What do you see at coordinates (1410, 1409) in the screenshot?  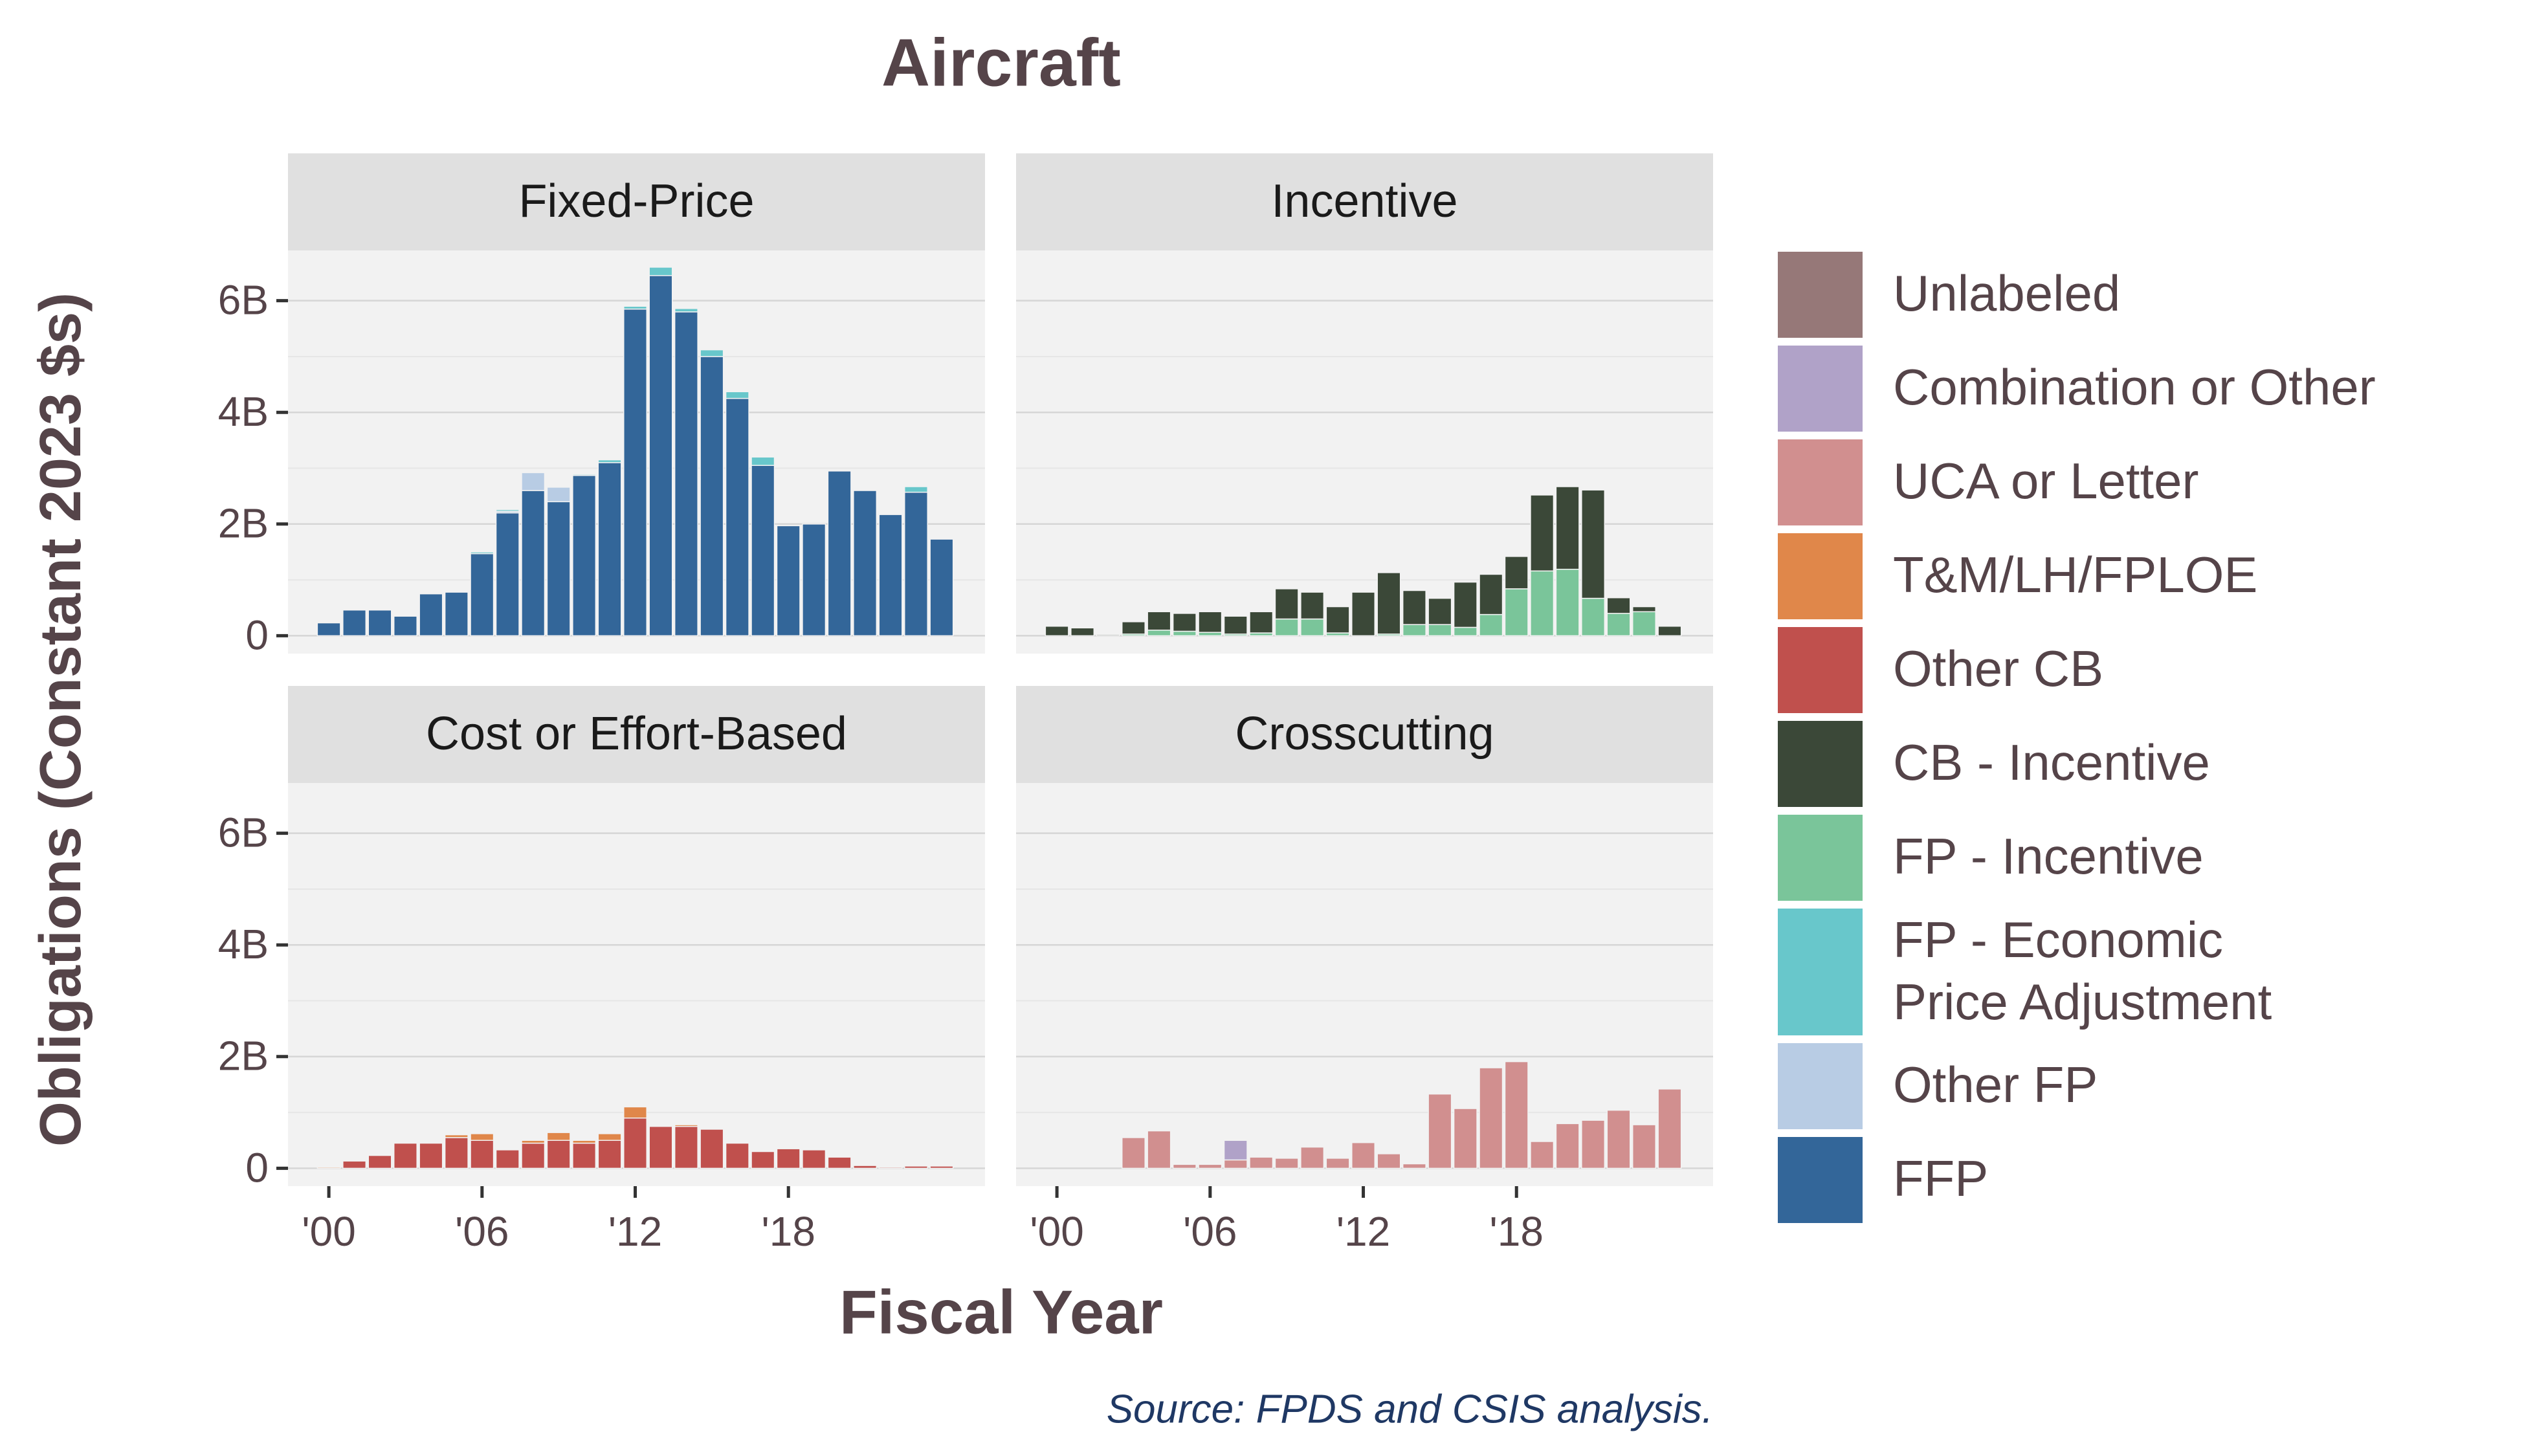 I see `source-note: Source: FPDS and CSIS analysis.` at bounding box center [1410, 1409].